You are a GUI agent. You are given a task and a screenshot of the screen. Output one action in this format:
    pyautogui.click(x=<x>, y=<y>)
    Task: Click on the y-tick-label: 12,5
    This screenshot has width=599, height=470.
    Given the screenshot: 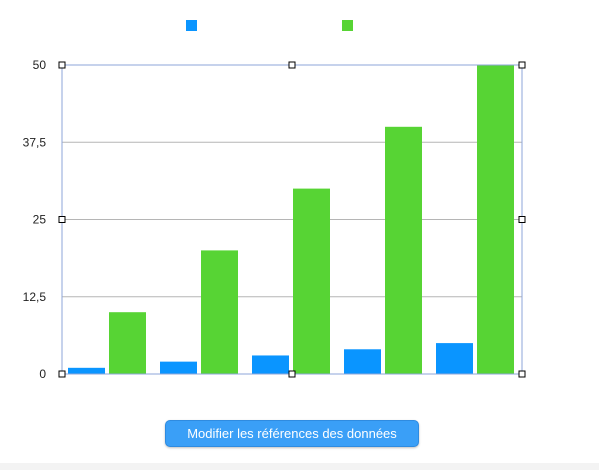 What is the action you would take?
    pyautogui.click(x=35, y=297)
    